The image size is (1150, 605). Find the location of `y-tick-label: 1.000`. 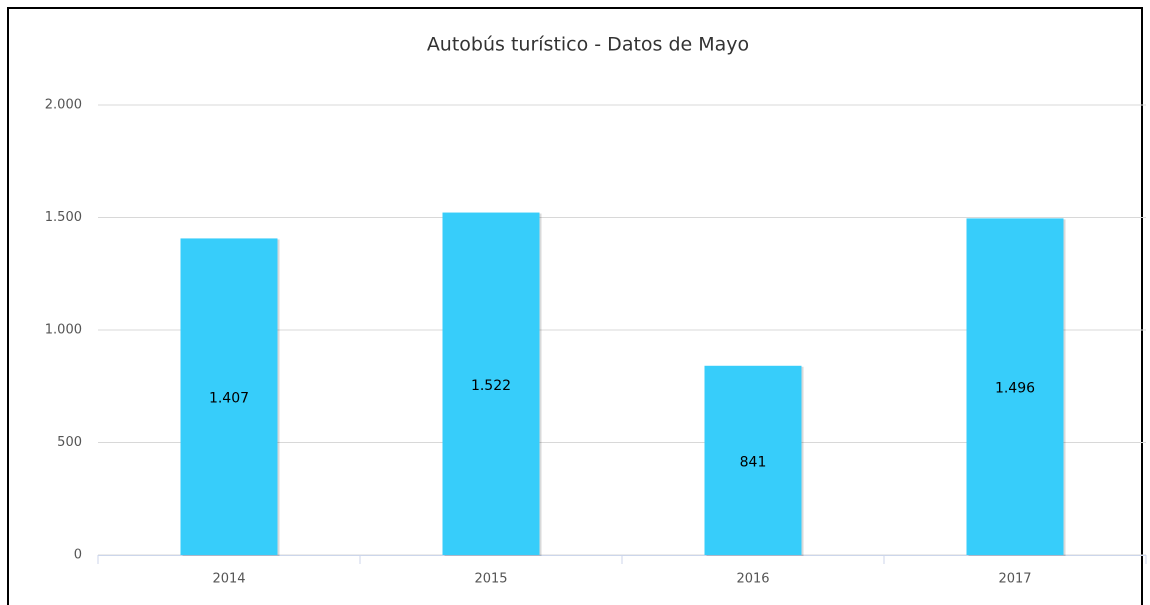

y-tick-label: 1.000 is located at coordinates (63, 330).